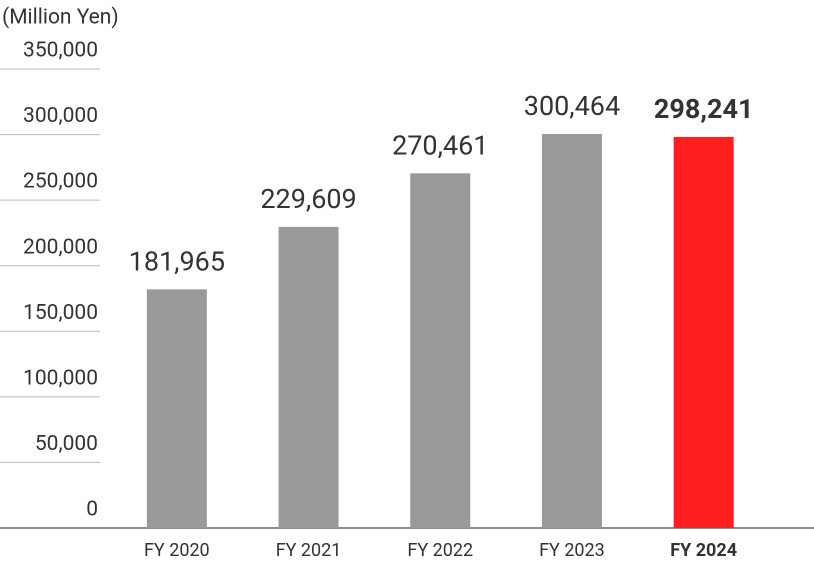 The image size is (814, 588). I want to click on value-label: 229,609, so click(308, 199).